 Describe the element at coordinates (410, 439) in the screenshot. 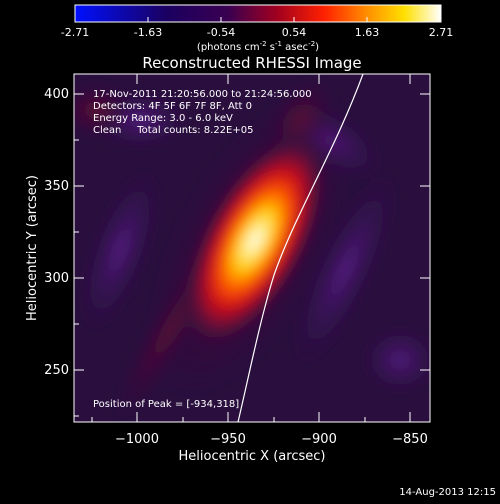

I see `x-tick-label: −850` at that location.